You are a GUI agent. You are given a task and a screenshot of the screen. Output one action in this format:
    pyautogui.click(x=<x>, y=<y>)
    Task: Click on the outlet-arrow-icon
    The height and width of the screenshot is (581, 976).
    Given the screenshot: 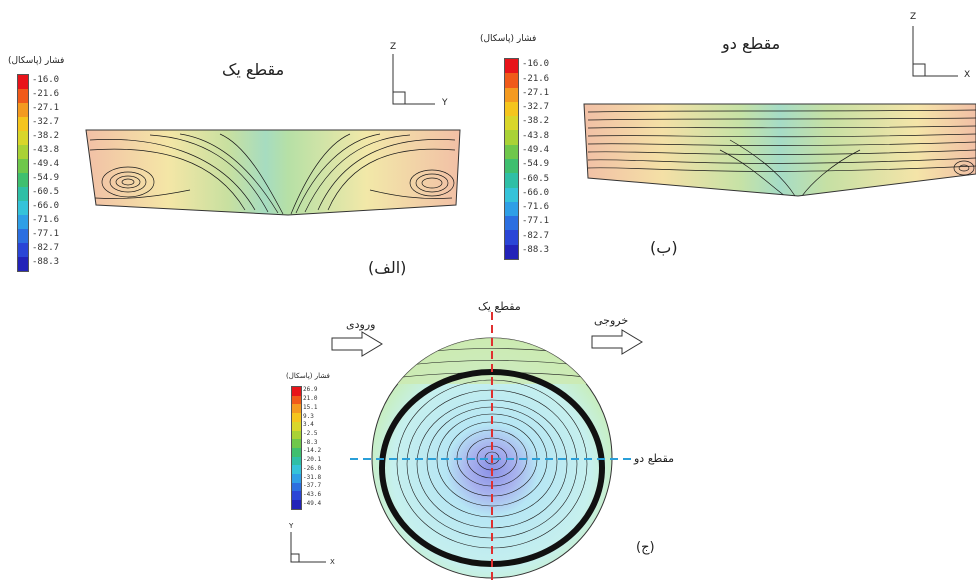 What is the action you would take?
    pyautogui.click(x=617, y=342)
    